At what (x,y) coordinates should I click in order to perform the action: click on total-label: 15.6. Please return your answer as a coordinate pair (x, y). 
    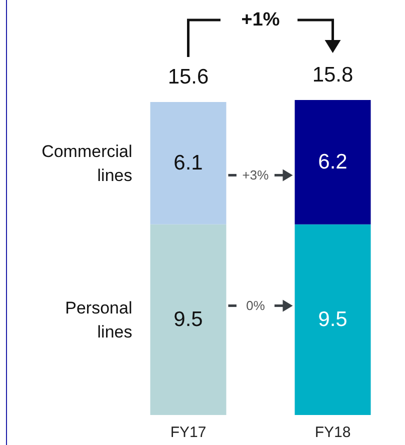
    Looking at the image, I should click on (188, 77).